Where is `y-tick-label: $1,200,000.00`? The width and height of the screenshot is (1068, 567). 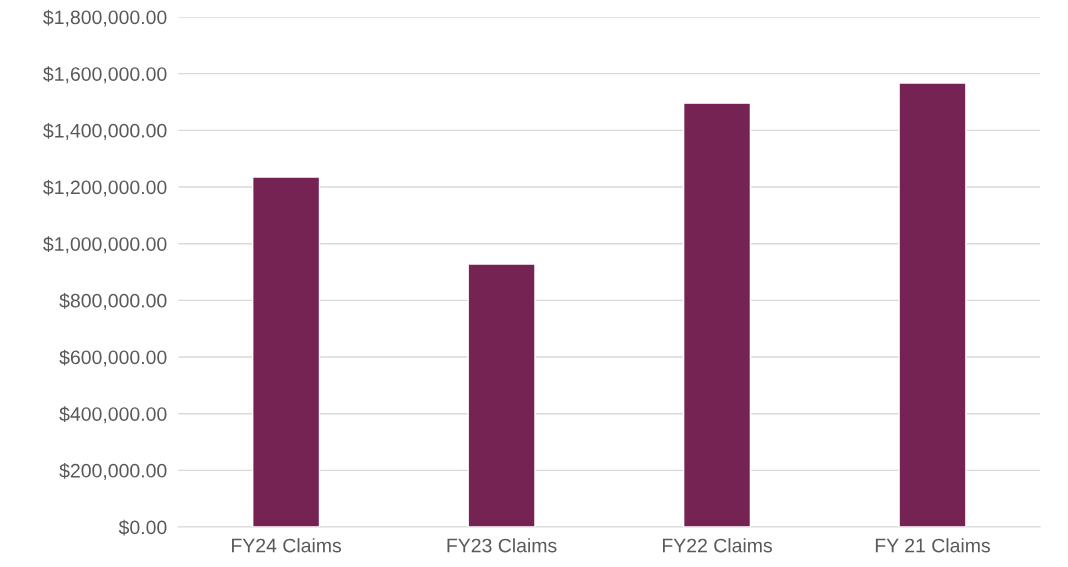
y-tick-label: $1,200,000.00 is located at coordinates (105, 188).